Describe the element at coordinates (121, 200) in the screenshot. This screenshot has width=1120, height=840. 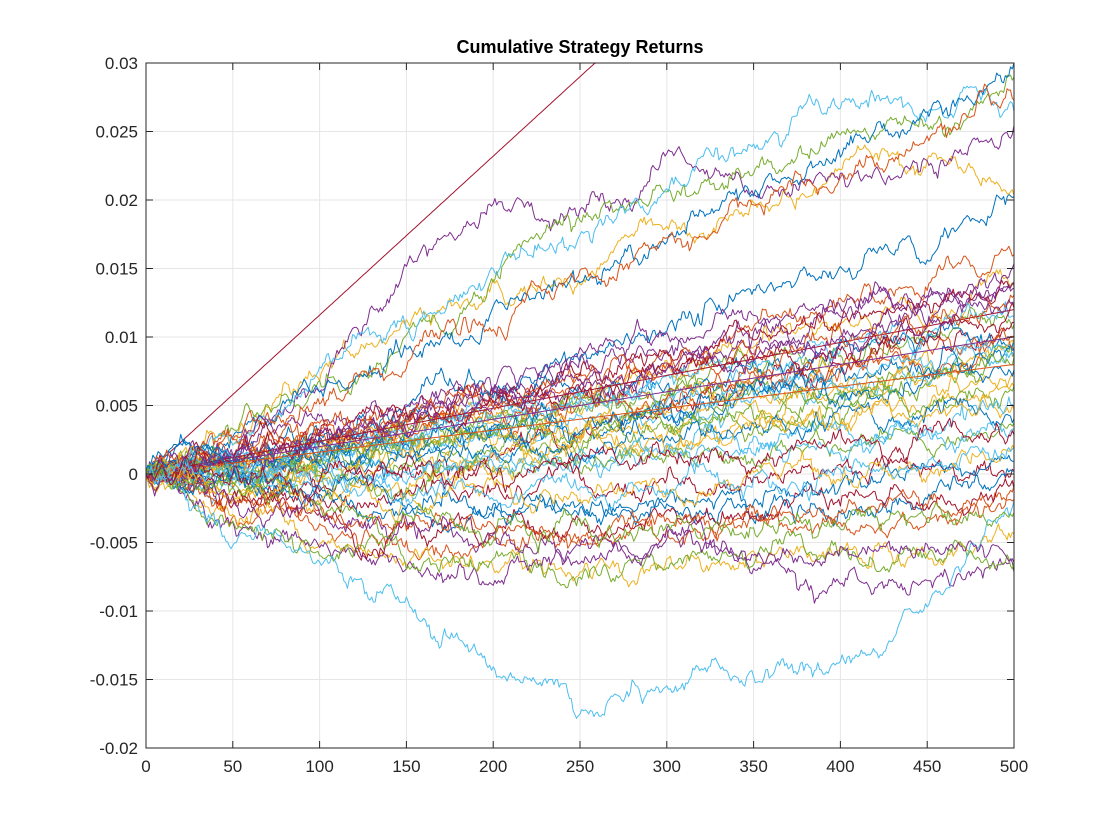
I see `y-tick-label: 0.02` at that location.